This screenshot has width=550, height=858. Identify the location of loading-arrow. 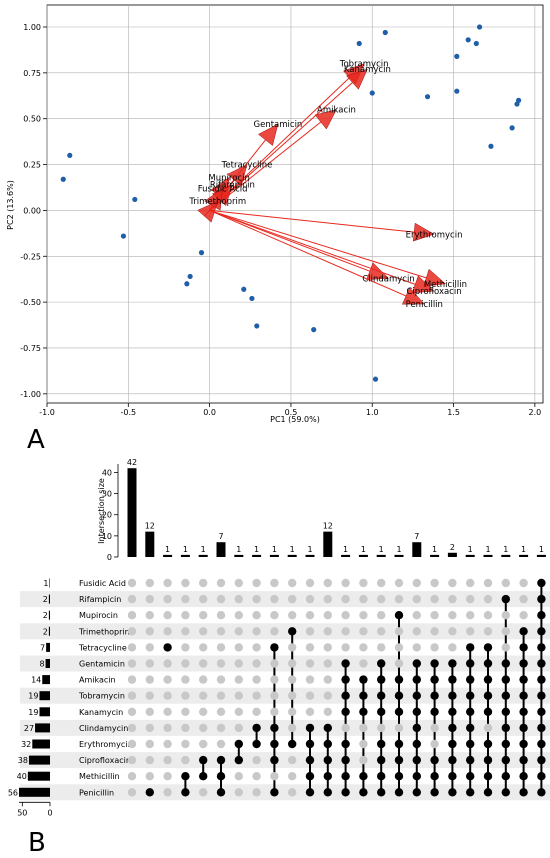
(328, 248).